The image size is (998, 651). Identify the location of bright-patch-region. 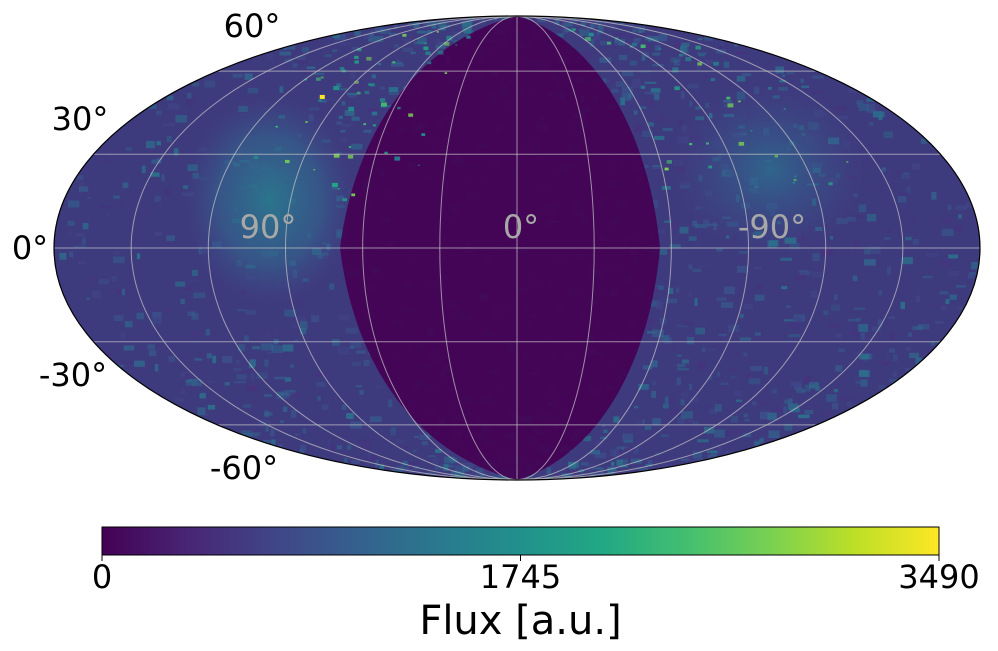
(770, 170).